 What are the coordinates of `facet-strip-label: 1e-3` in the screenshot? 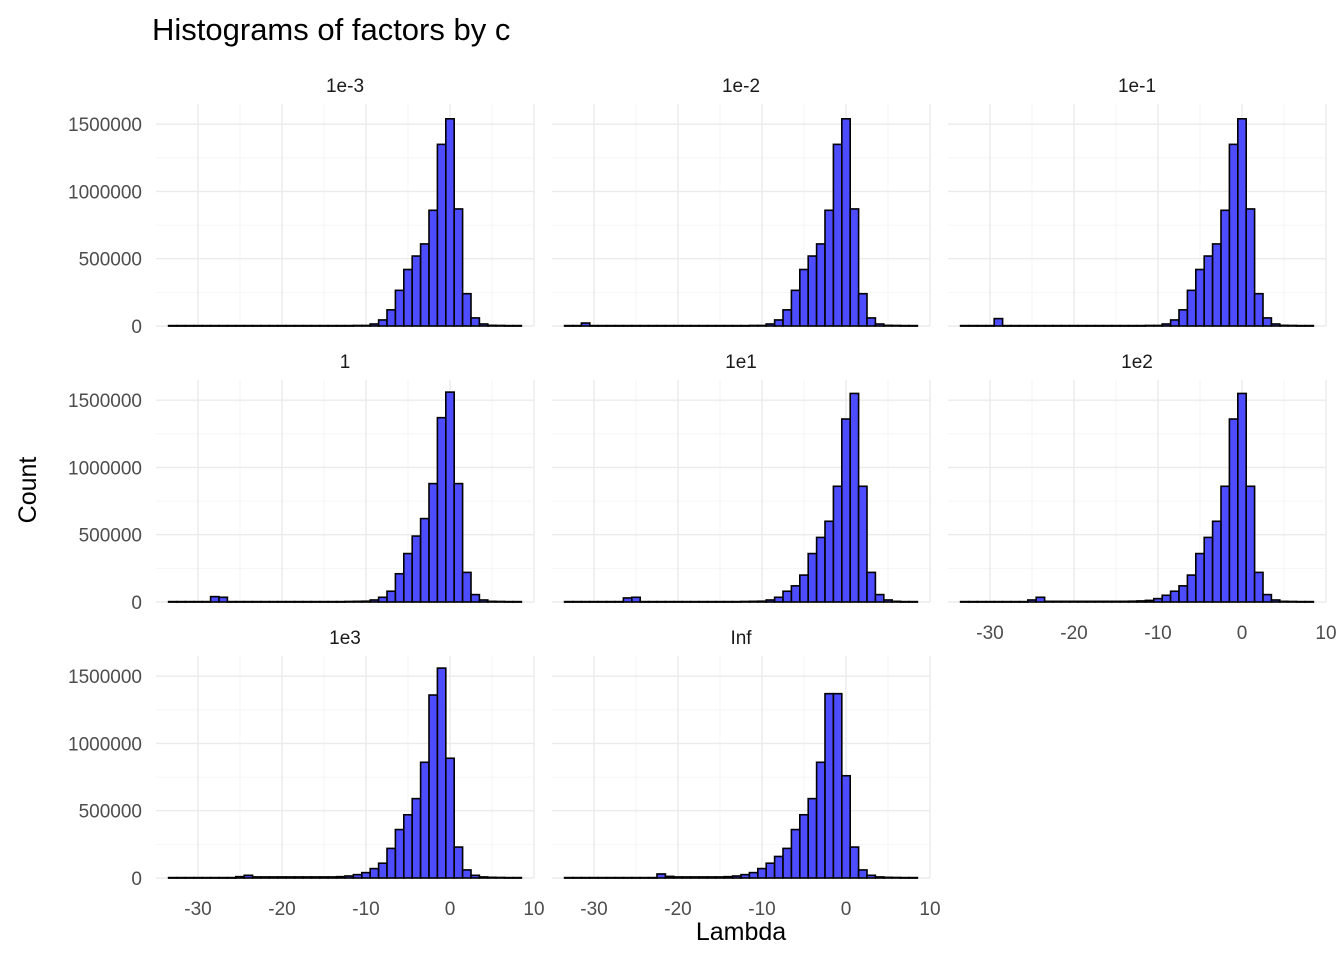 It's located at (345, 86).